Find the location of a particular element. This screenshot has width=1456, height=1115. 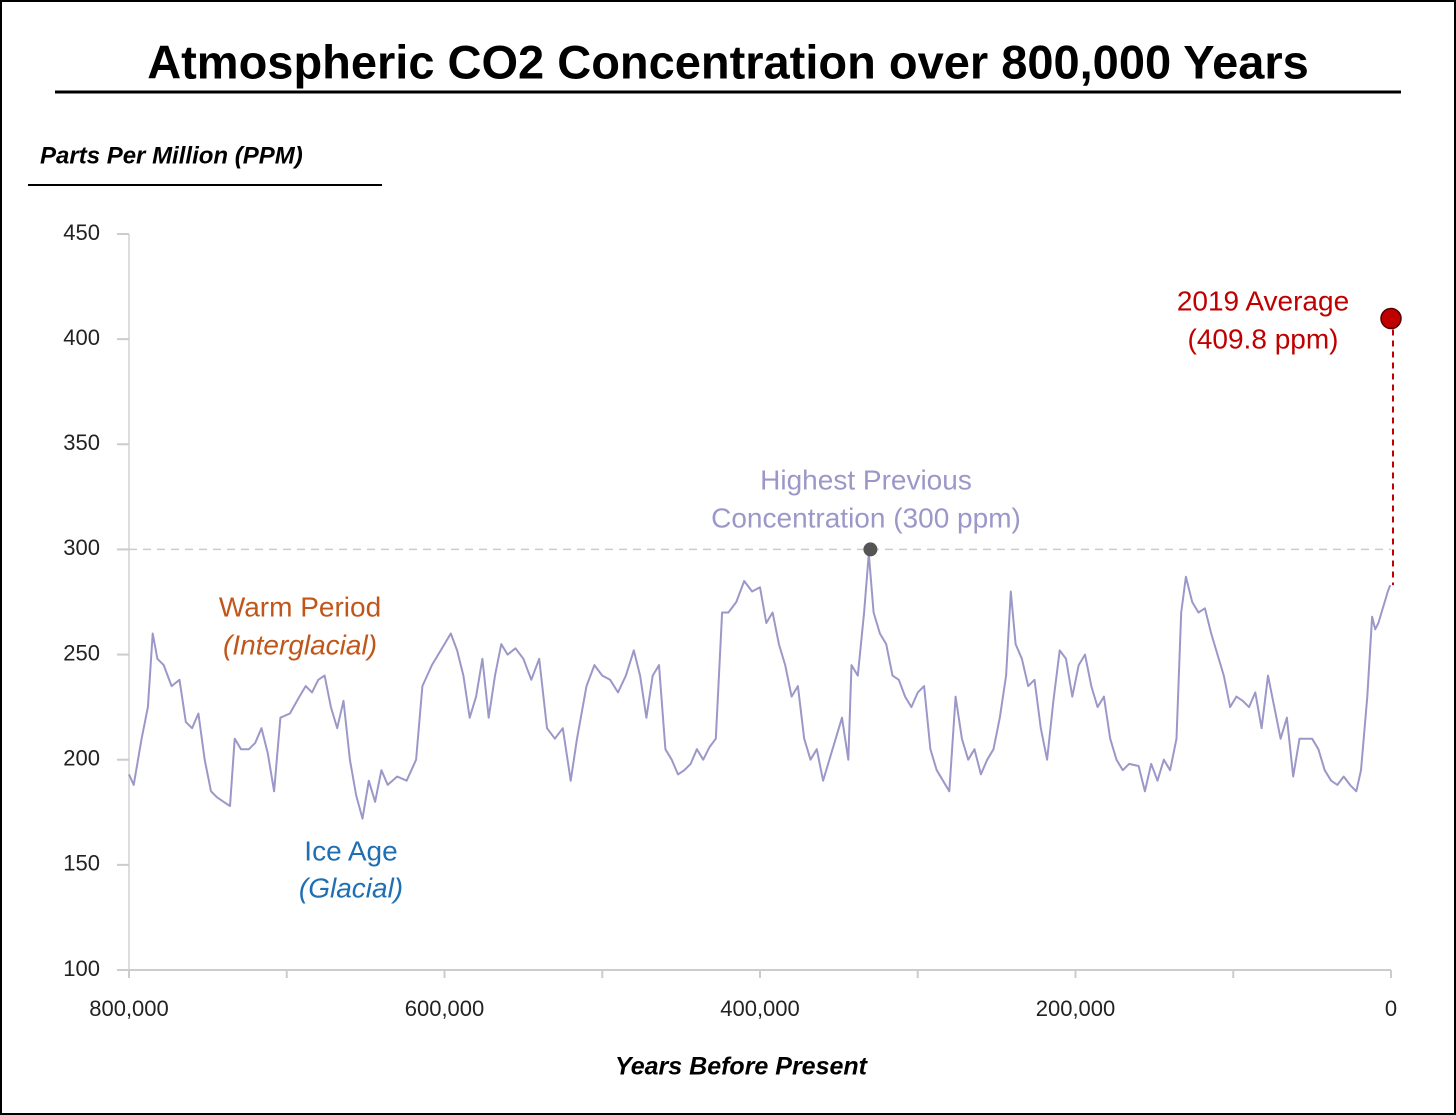

x-tick-label: 200,000 is located at coordinates (1076, 1008).